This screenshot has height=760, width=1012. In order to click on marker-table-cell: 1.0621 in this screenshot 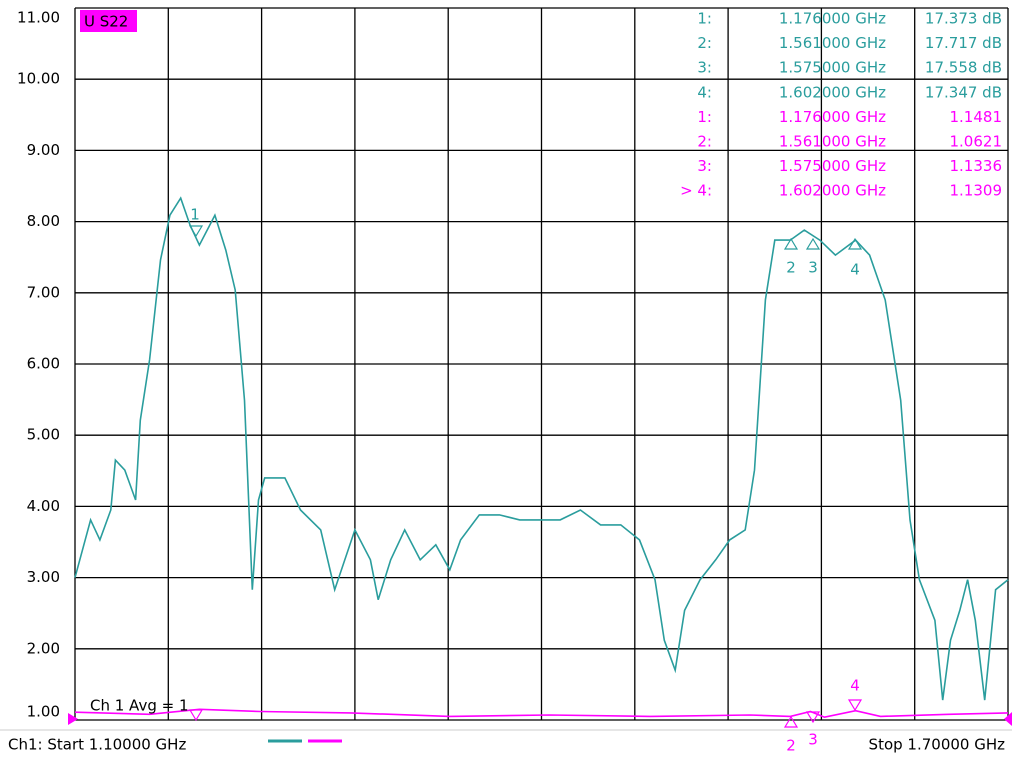, I will do `click(976, 142)`.